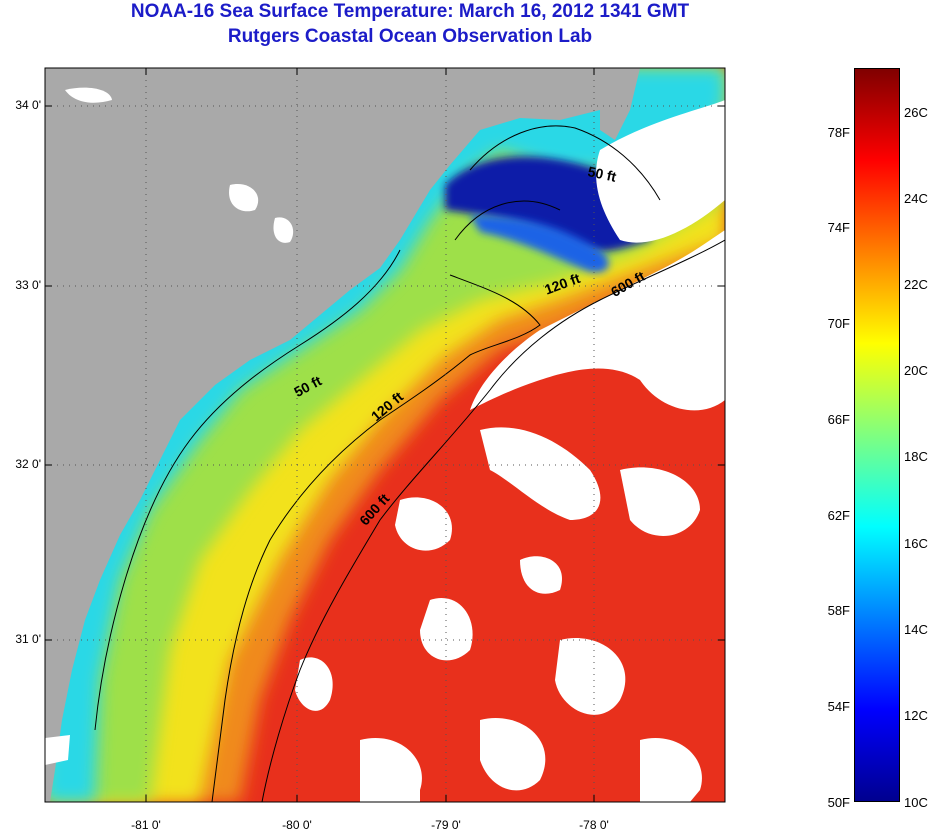 Image resolution: width=936 pixels, height=832 pixels. What do you see at coordinates (297, 825) in the screenshot?
I see `x-tick-label: -80 0'` at bounding box center [297, 825].